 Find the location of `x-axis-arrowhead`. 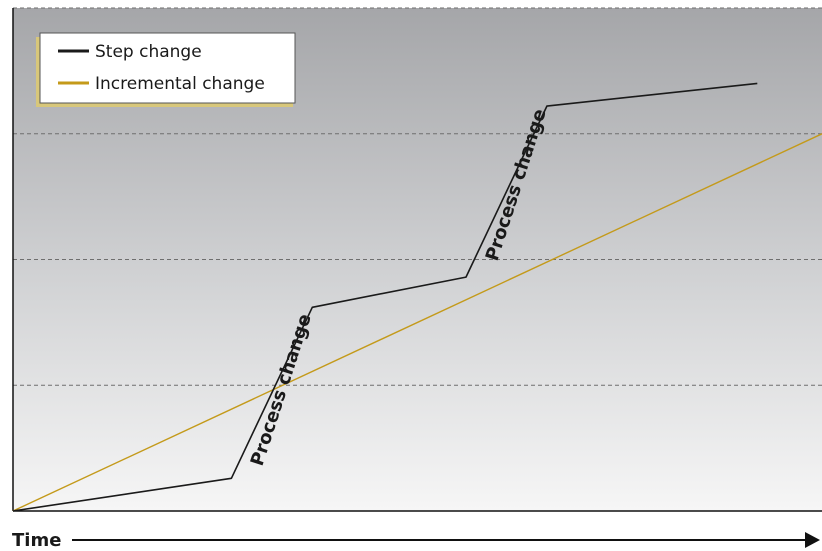

x-axis-arrowhead is located at coordinates (812, 540).